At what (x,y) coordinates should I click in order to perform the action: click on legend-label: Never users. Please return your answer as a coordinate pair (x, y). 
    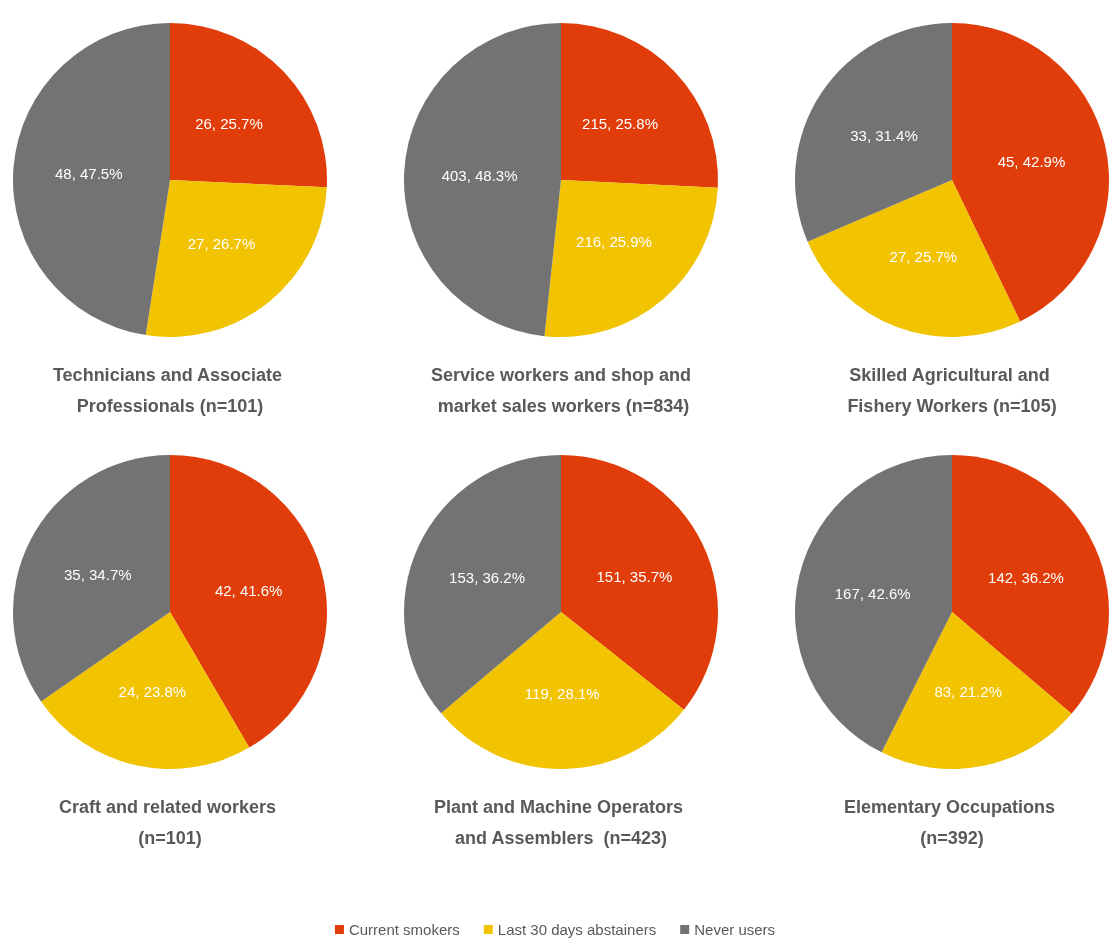
    Looking at the image, I should click on (735, 929).